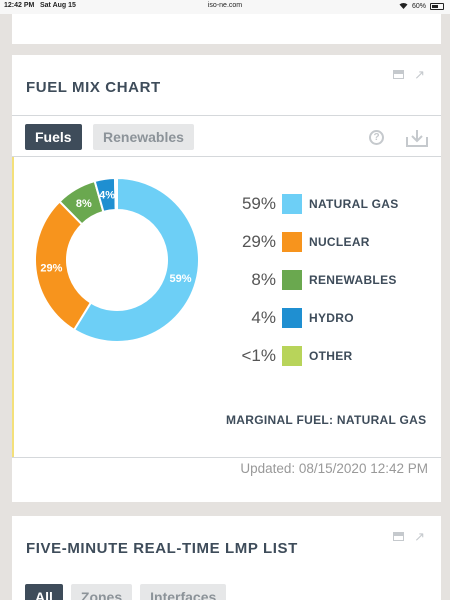 Image resolution: width=450 pixels, height=600 pixels. I want to click on legend-percent: 8%, so click(263, 279).